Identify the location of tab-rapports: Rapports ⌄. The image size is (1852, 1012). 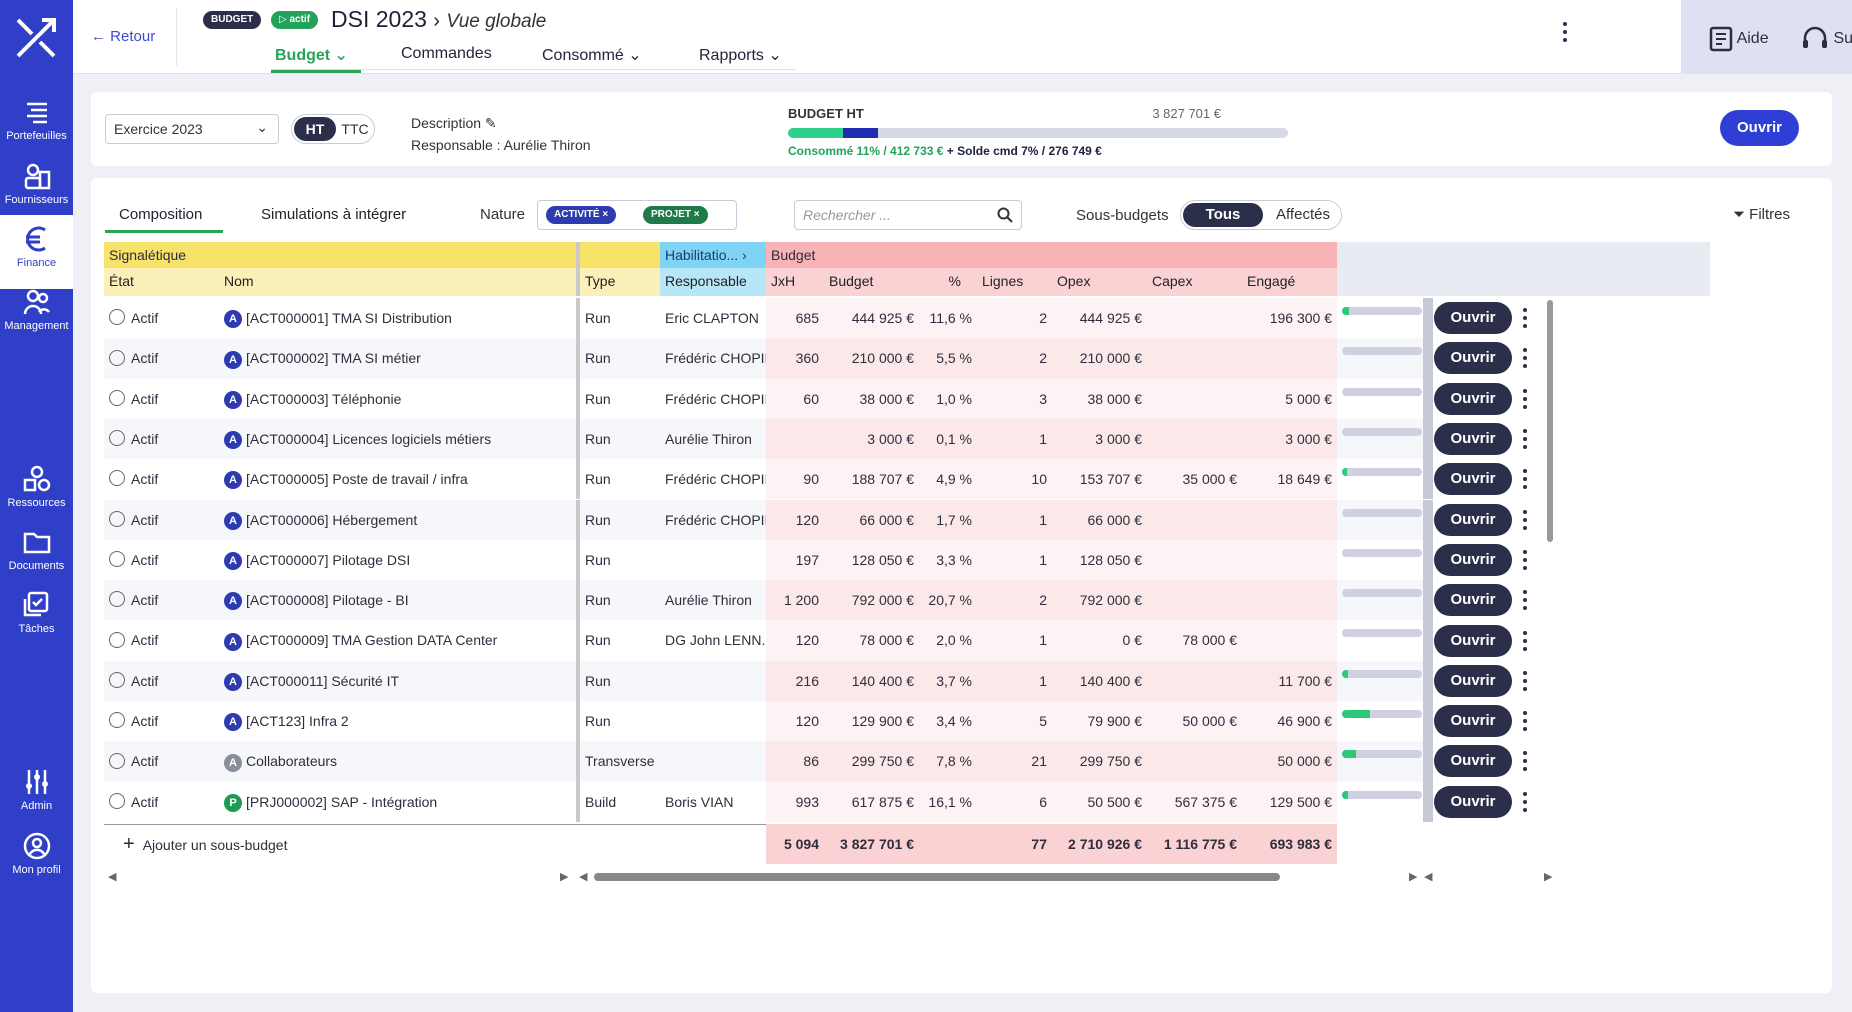
(740, 55).